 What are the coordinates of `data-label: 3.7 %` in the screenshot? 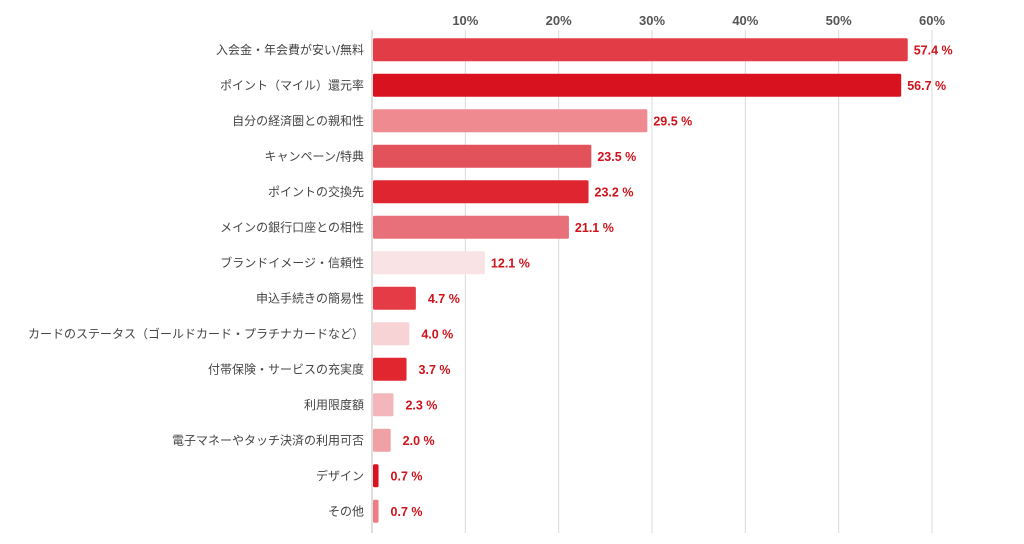 It's located at (435, 370).